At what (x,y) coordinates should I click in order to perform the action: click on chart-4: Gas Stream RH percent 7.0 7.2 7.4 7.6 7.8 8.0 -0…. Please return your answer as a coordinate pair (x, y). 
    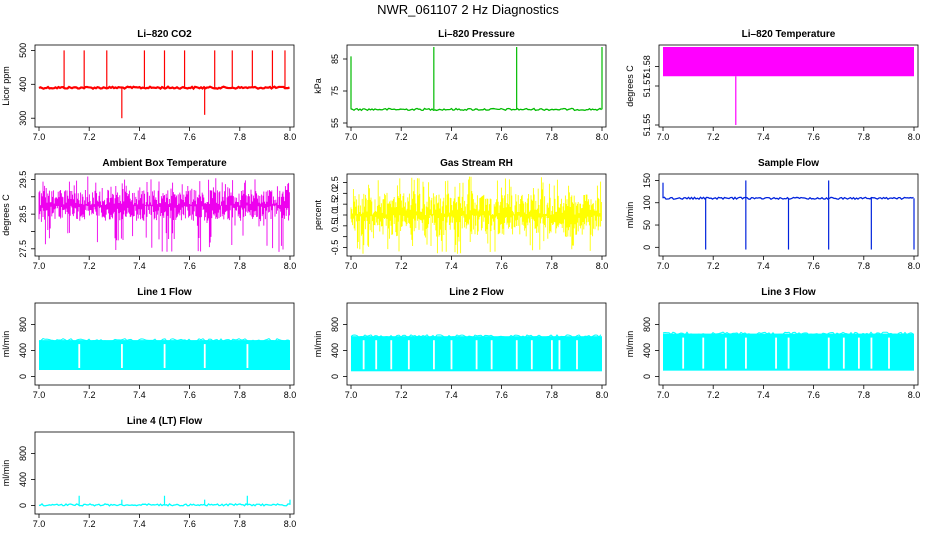
    Looking at the image, I should click on (460, 214).